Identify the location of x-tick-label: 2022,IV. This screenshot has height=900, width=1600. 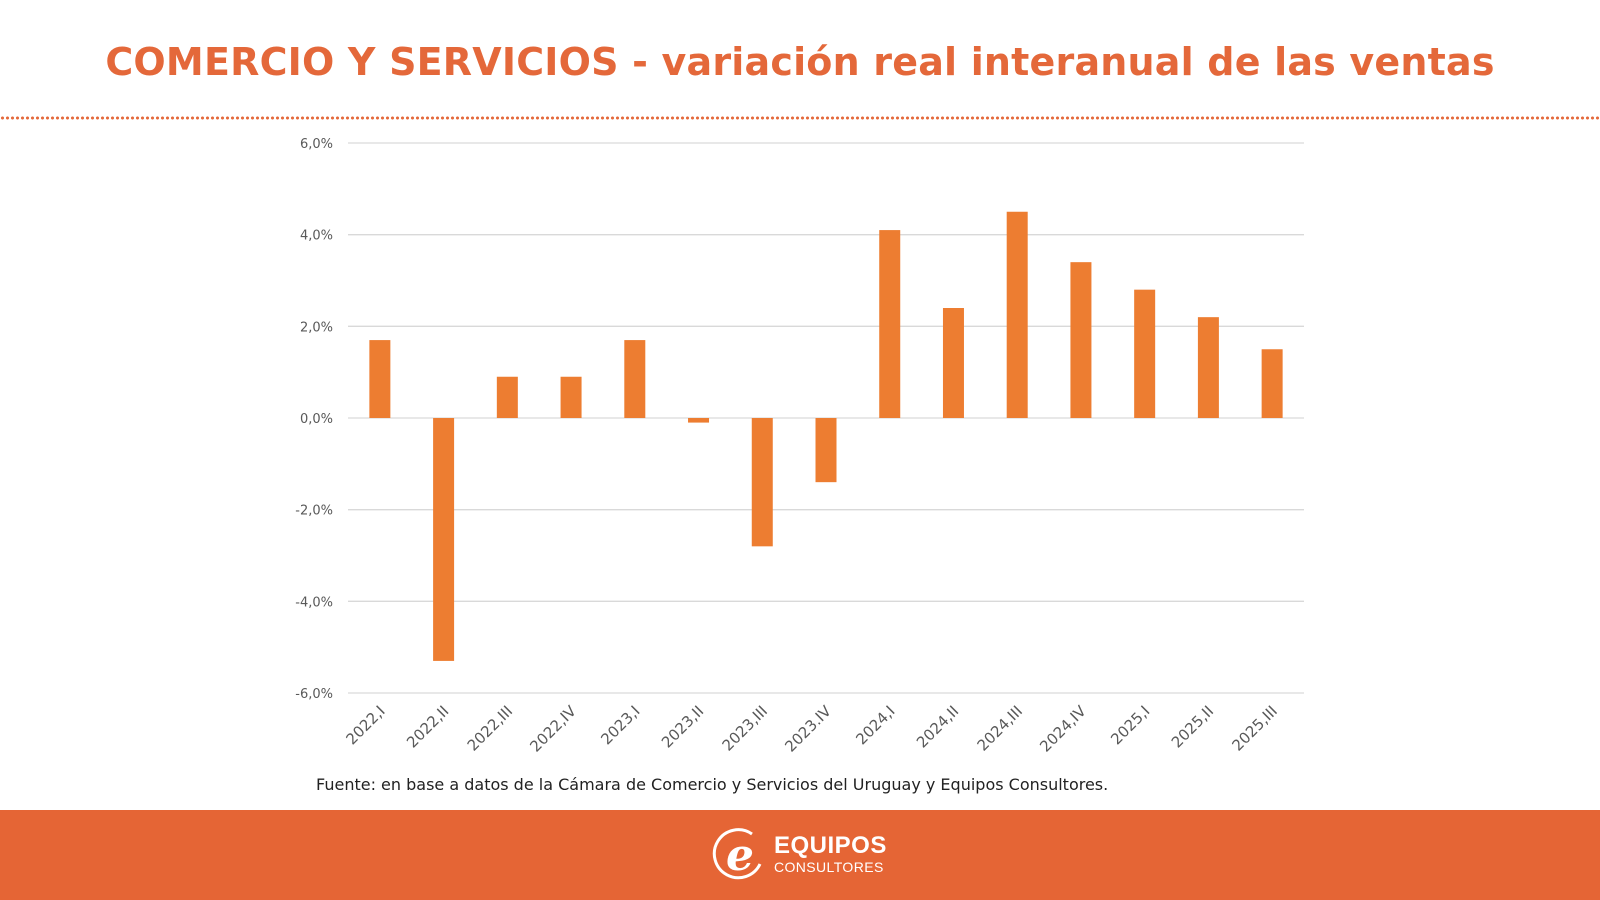
(553, 729).